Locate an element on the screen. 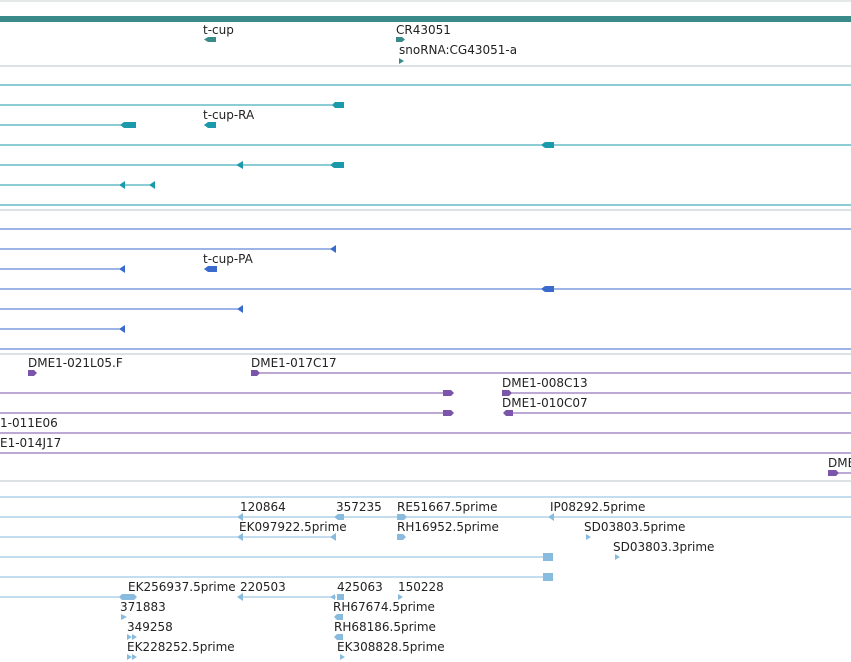  est-label: SD03803.5prime is located at coordinates (634, 527).